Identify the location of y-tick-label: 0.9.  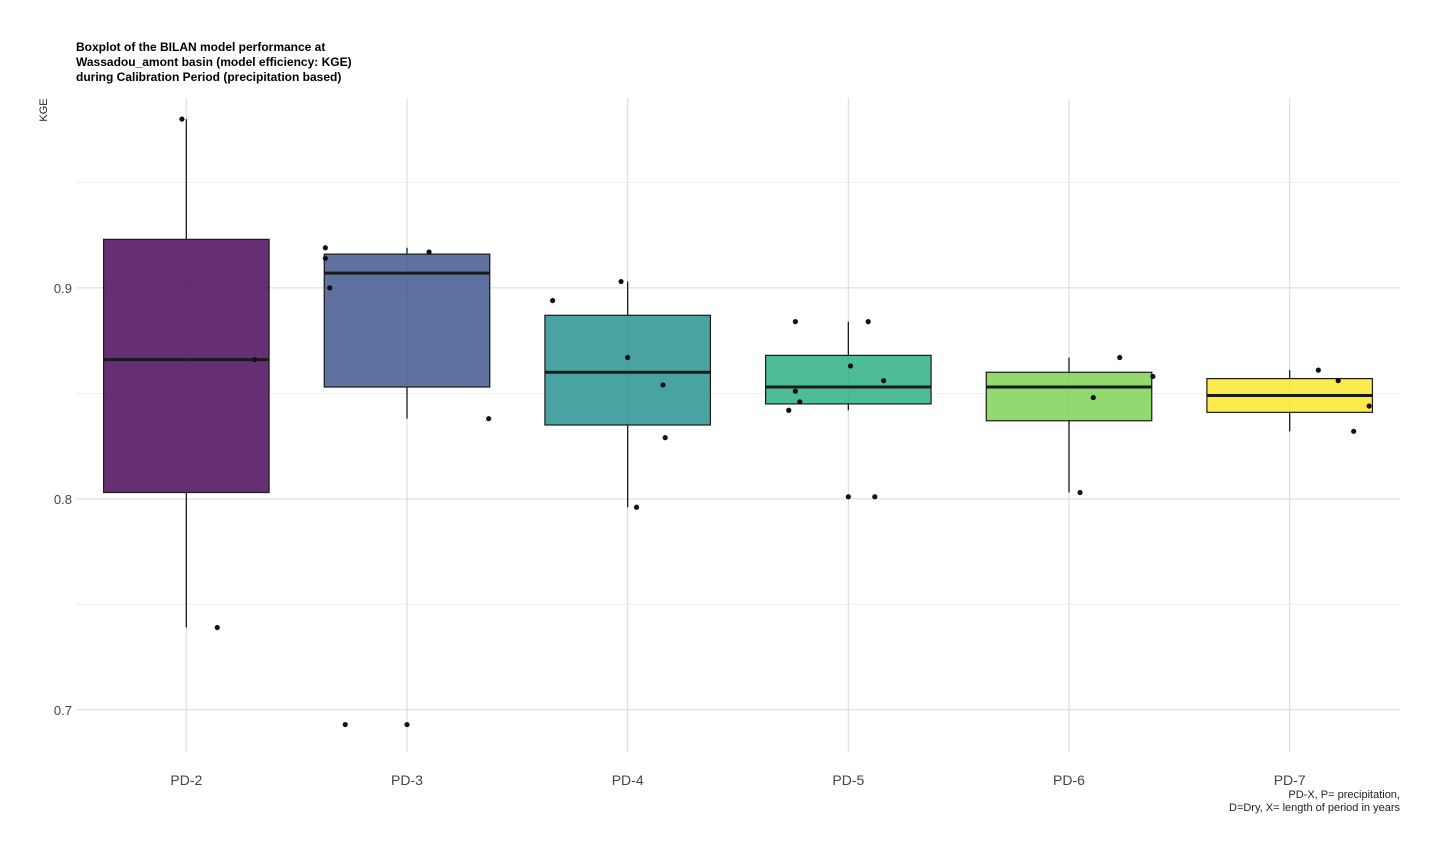
(63, 288).